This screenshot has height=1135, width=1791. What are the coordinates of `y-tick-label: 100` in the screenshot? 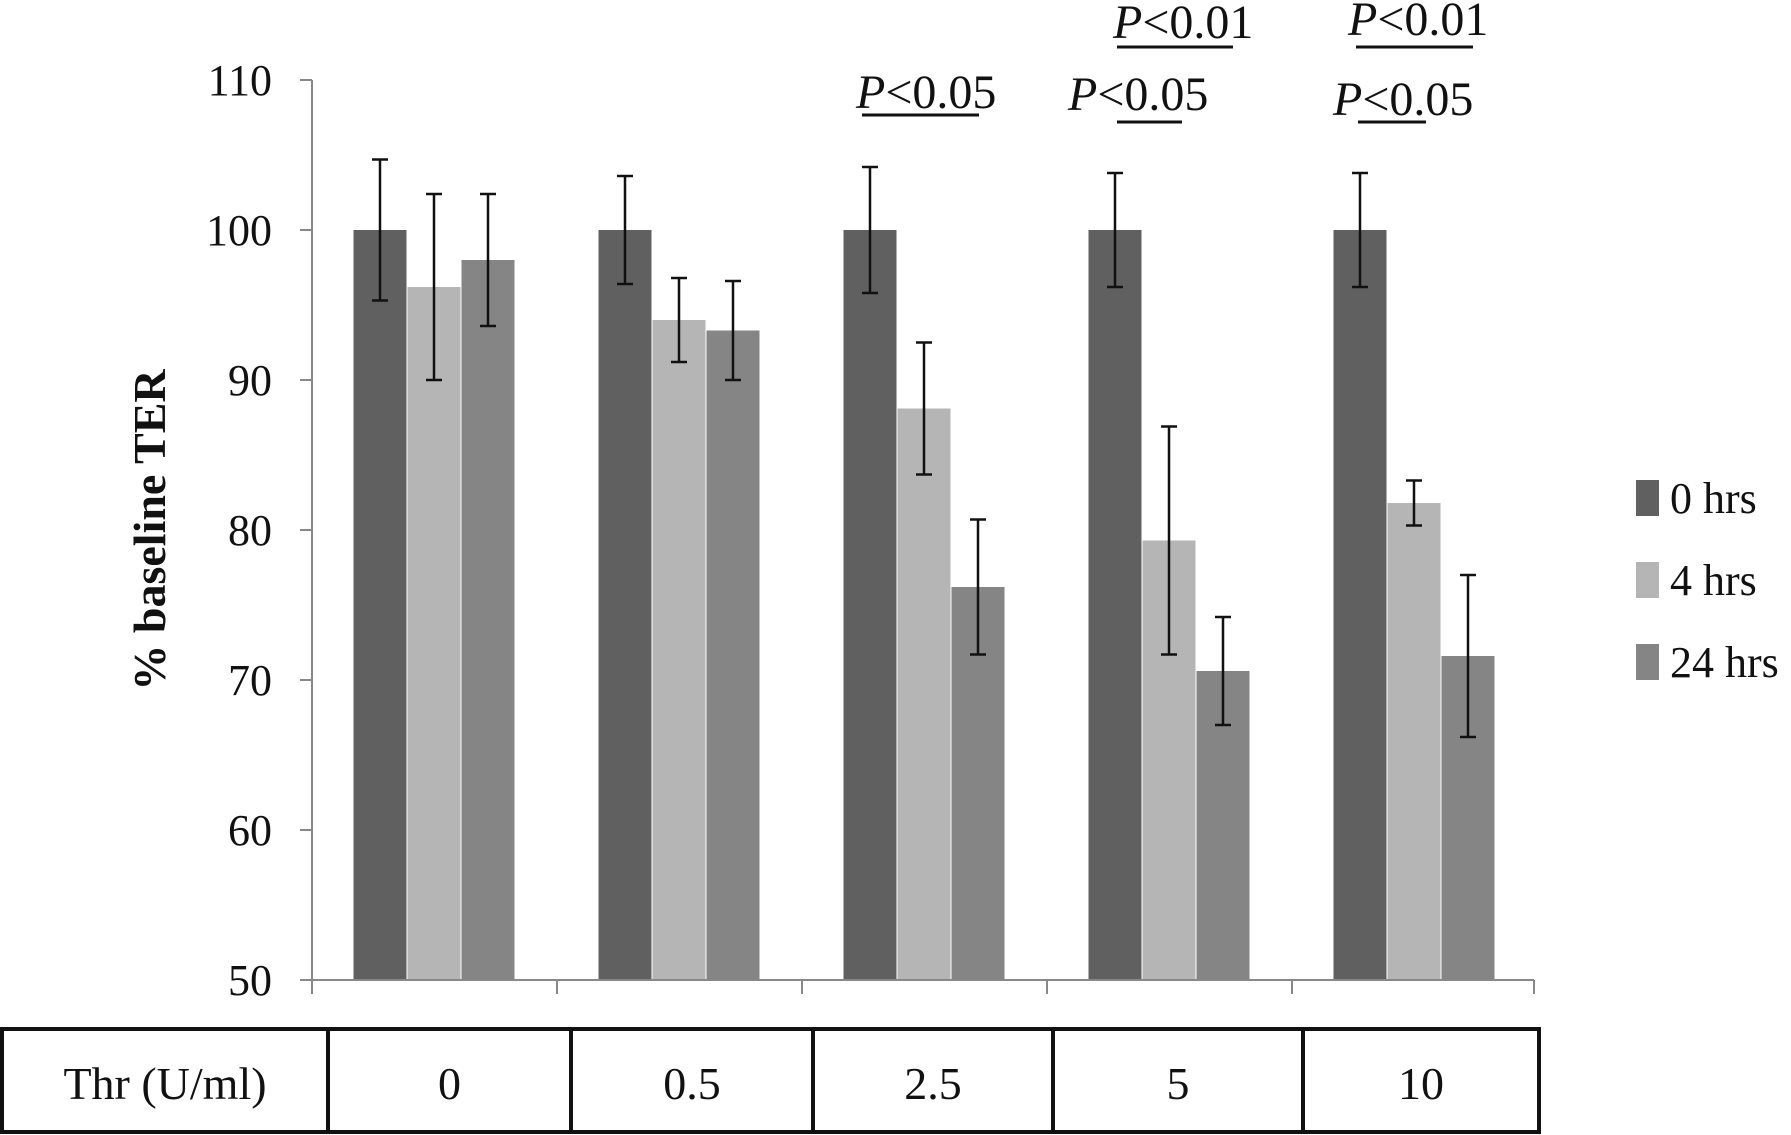 It's located at (239, 230).